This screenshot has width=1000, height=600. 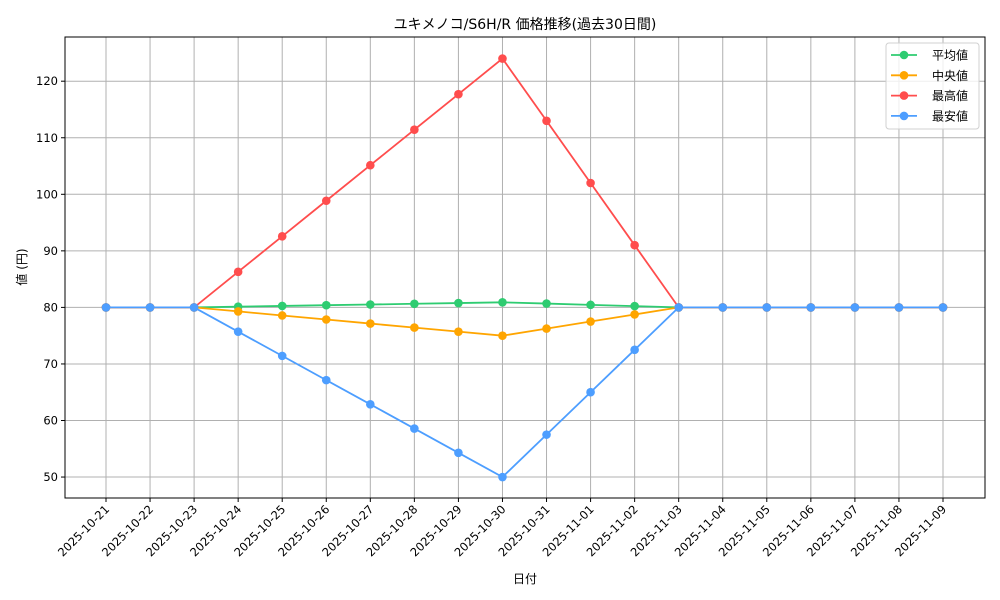 I want to click on y-tick-label: 50, so click(x=50, y=477).